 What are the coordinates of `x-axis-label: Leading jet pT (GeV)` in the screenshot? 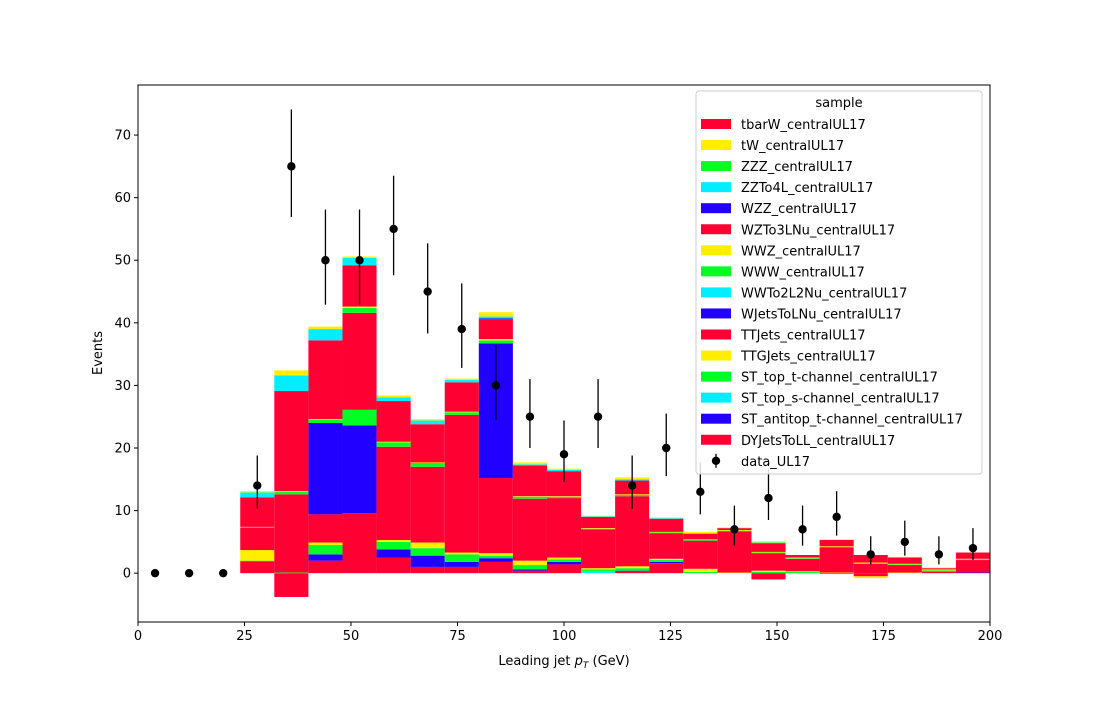 It's located at (563, 662).